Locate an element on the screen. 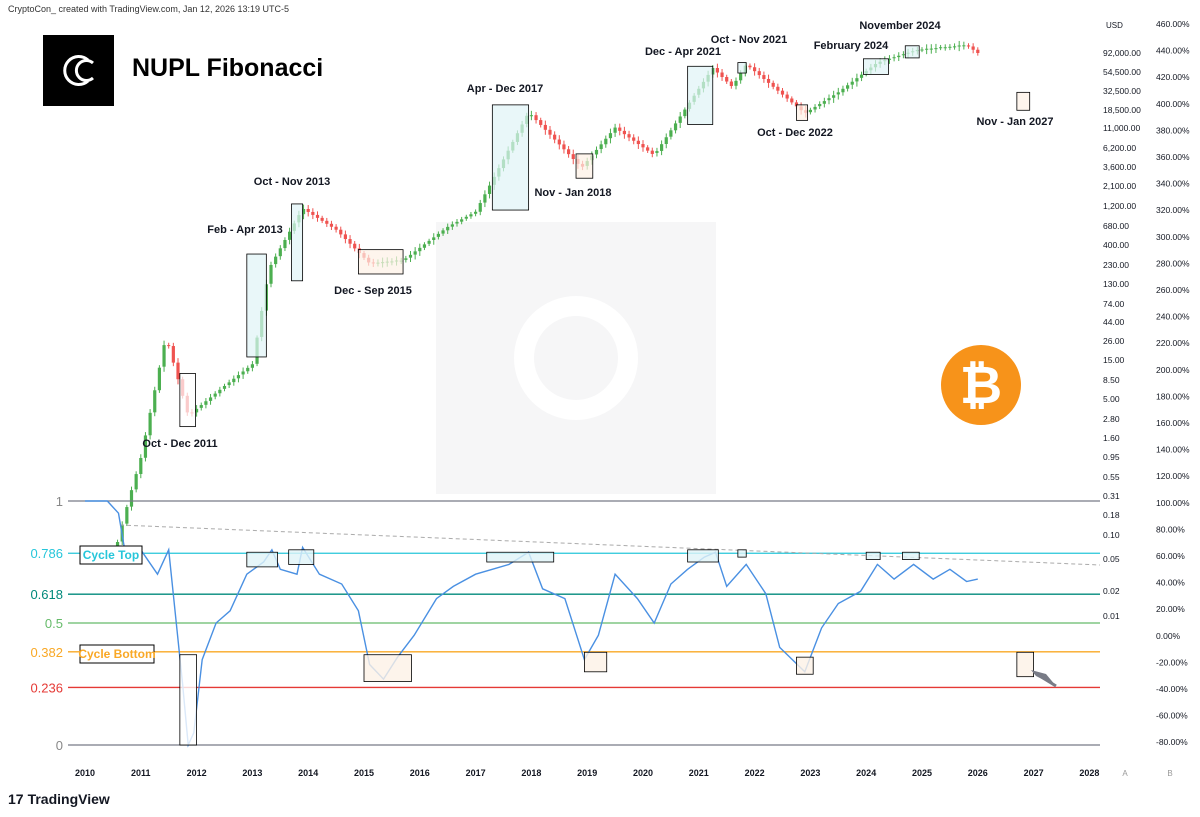 Image resolution: width=1200 pixels, height=817 pixels. cycle-bottom-label: Cycle Bottom is located at coordinates (116, 654).